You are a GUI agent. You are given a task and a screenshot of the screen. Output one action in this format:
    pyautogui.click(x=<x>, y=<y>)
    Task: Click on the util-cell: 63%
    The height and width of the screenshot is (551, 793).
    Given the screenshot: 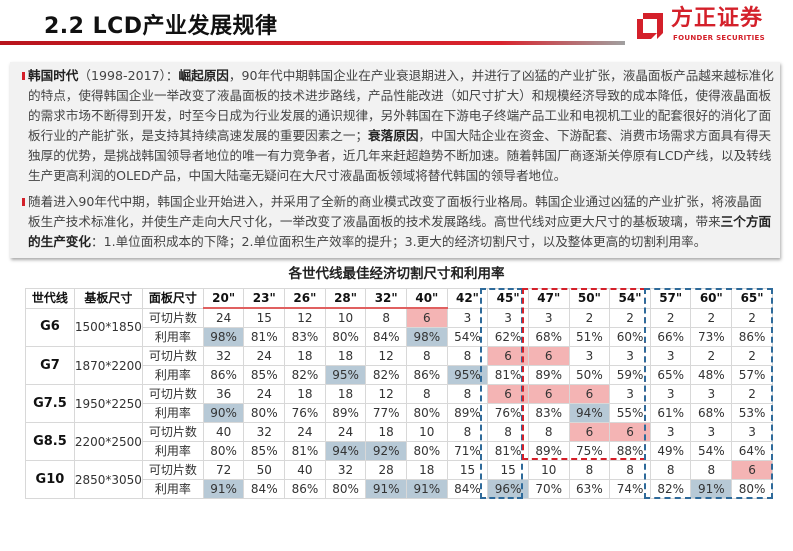 What is the action you would take?
    pyautogui.click(x=589, y=489)
    